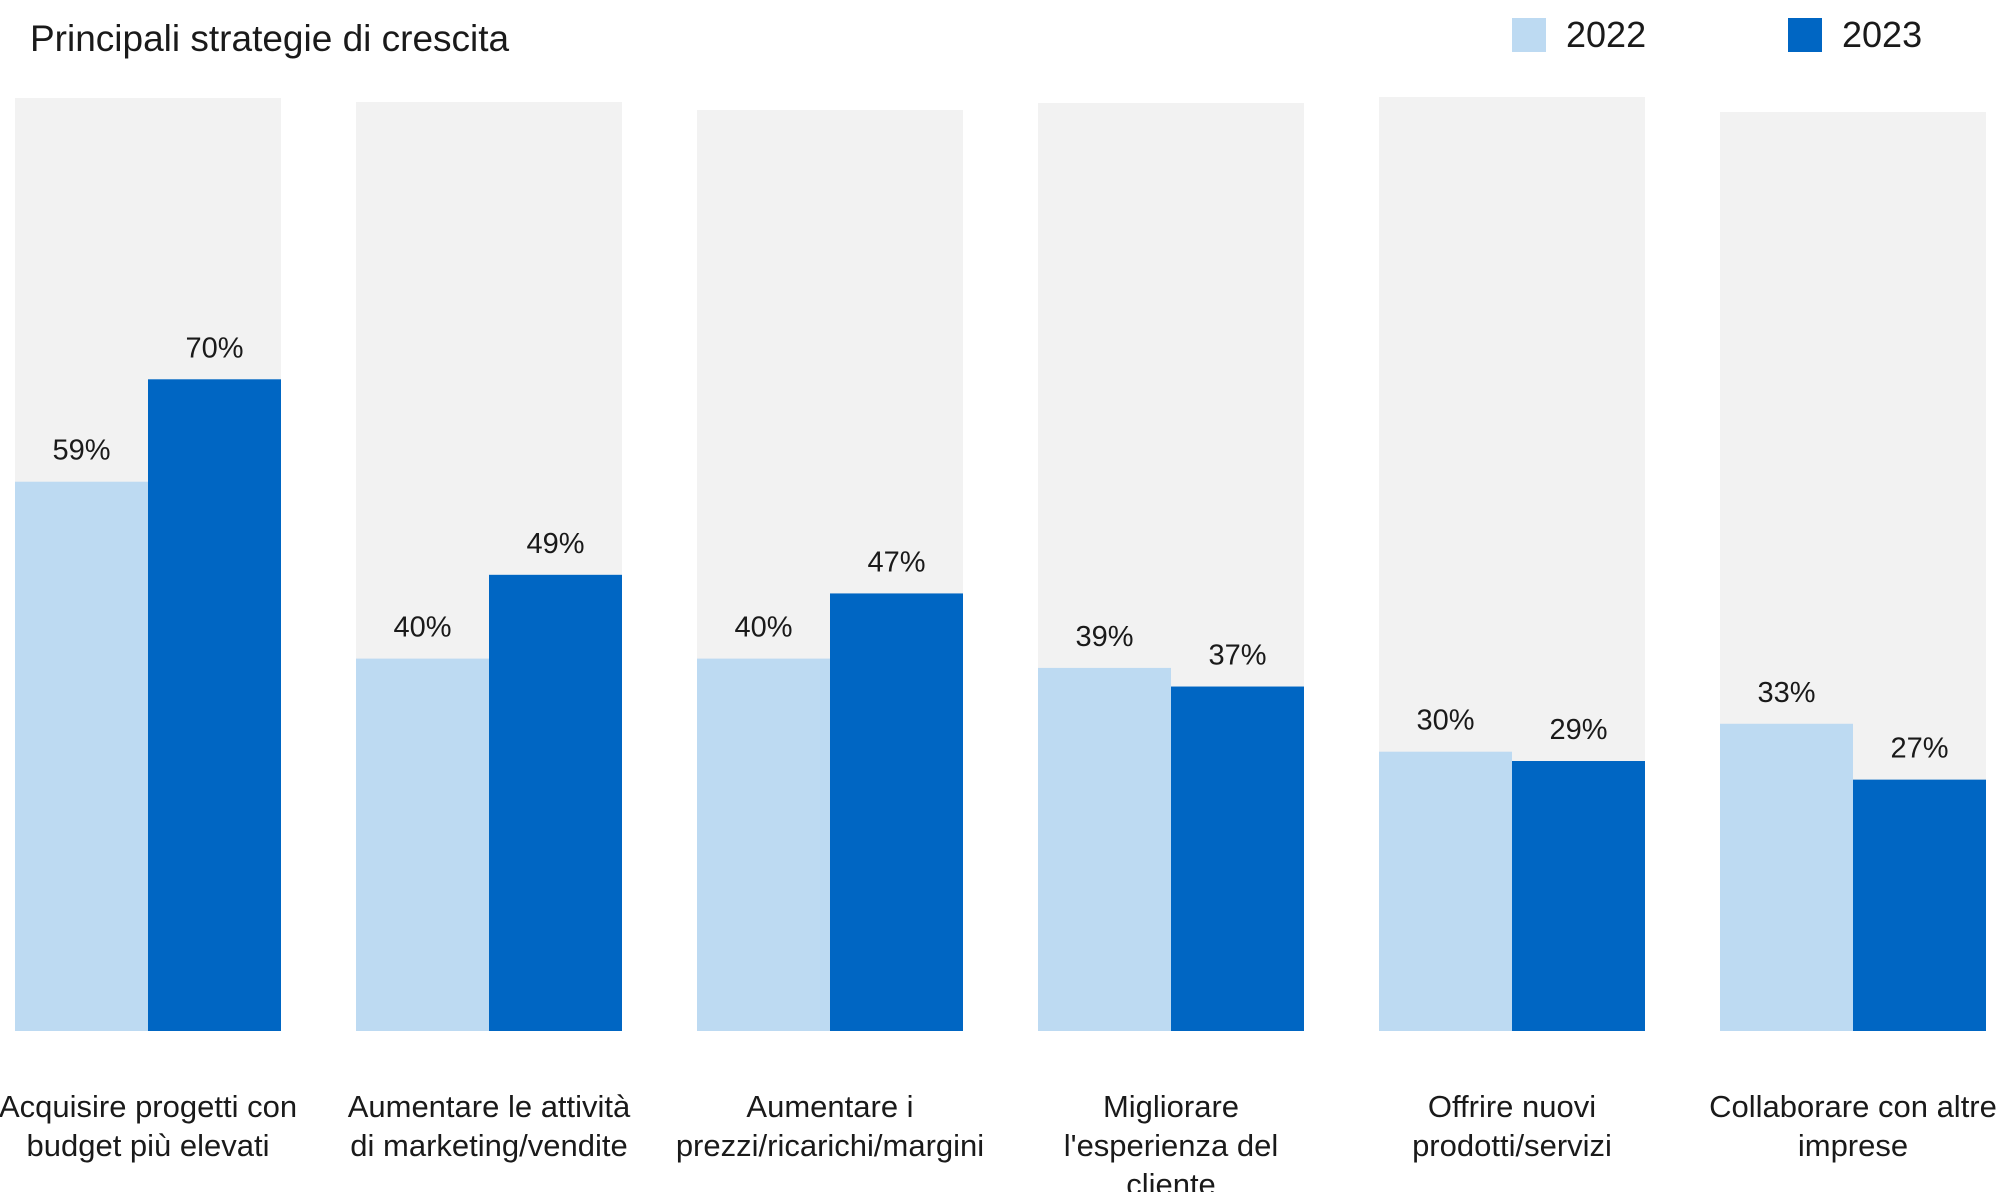  Describe the element at coordinates (148, 1126) in the screenshot. I see `category-label: Acquisire progetti con budget più elevati` at that location.